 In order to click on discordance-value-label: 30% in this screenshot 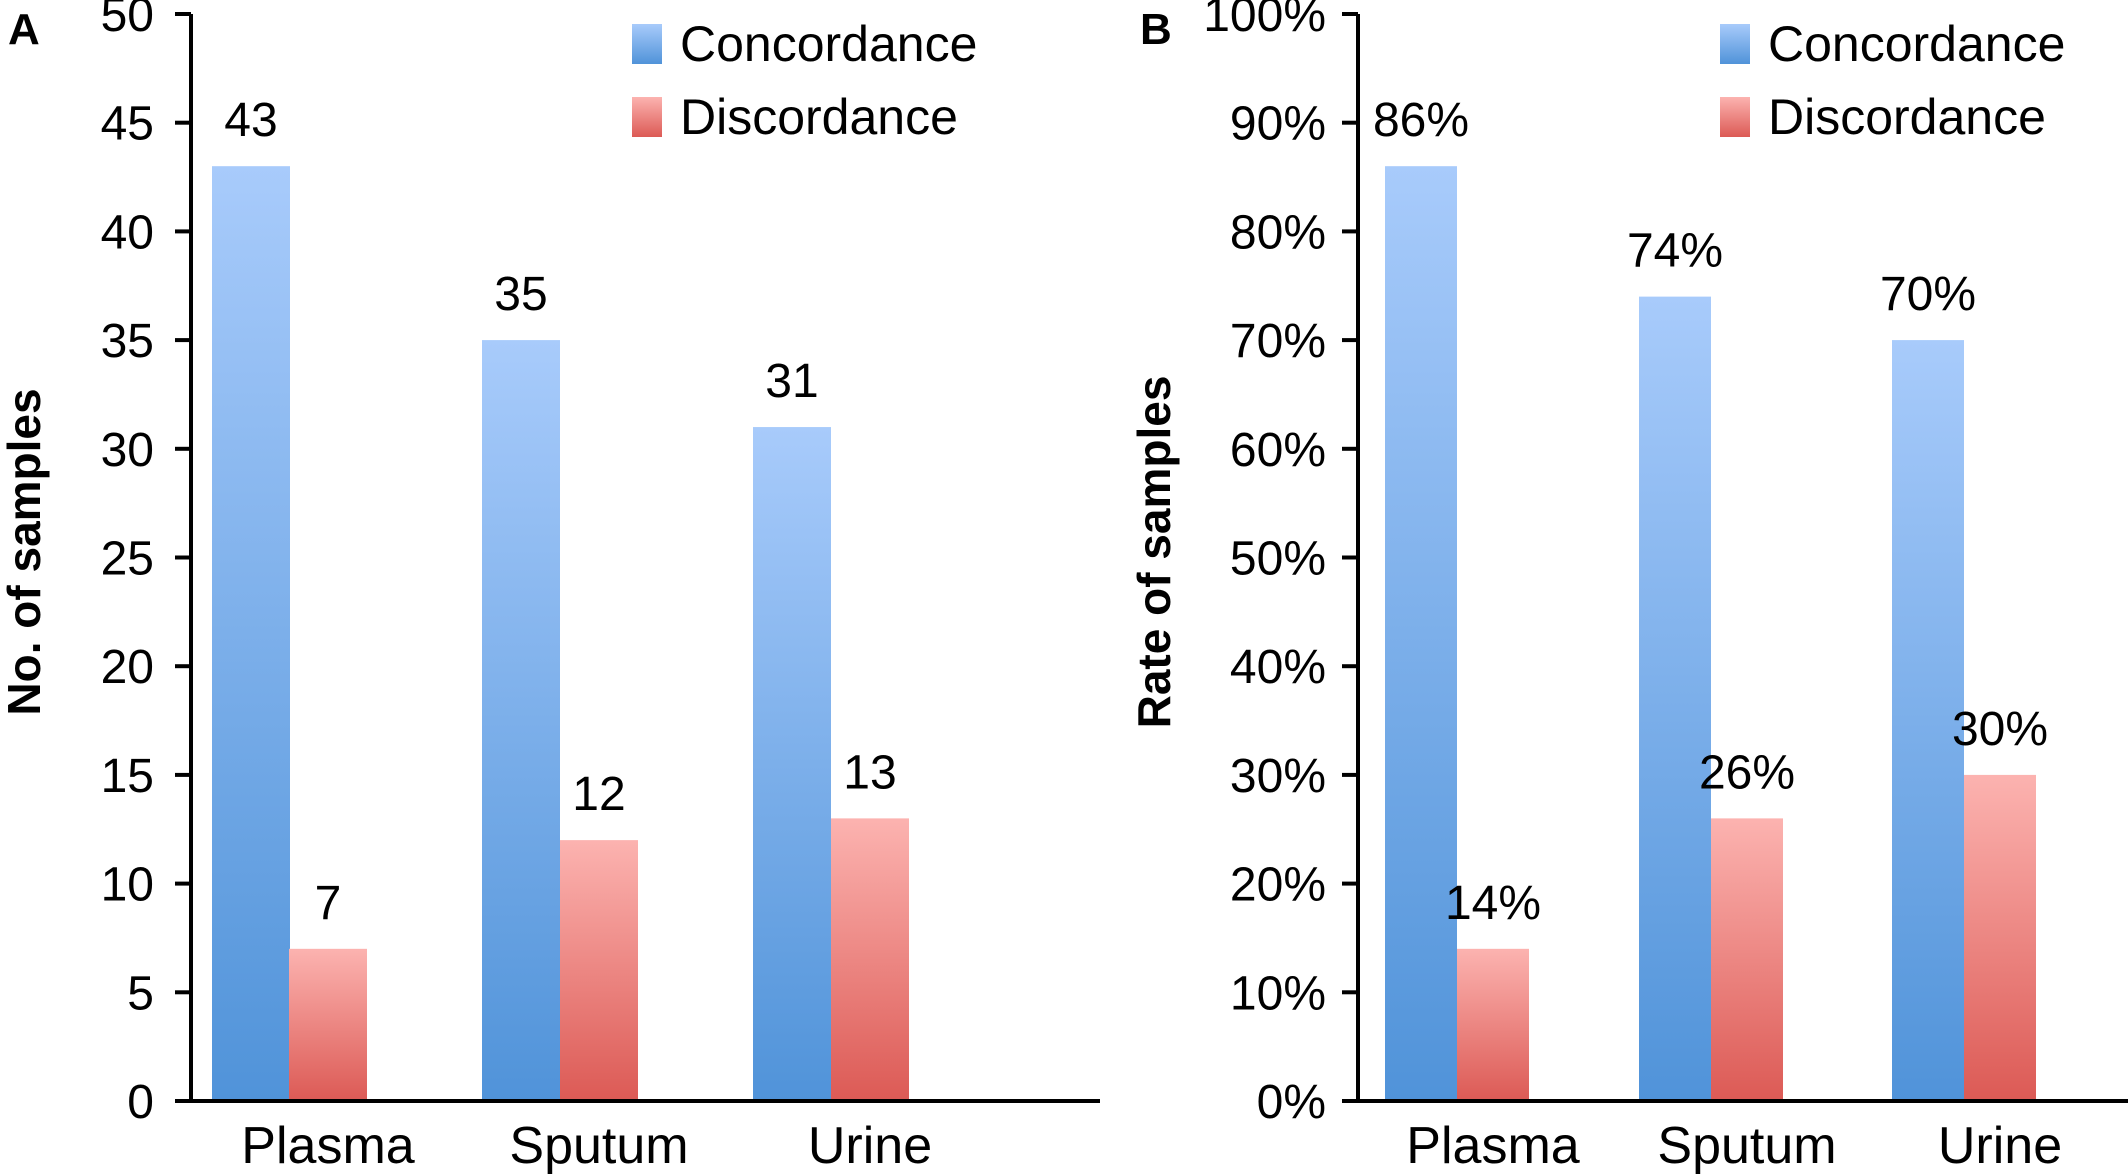, I will do `click(2000, 729)`.